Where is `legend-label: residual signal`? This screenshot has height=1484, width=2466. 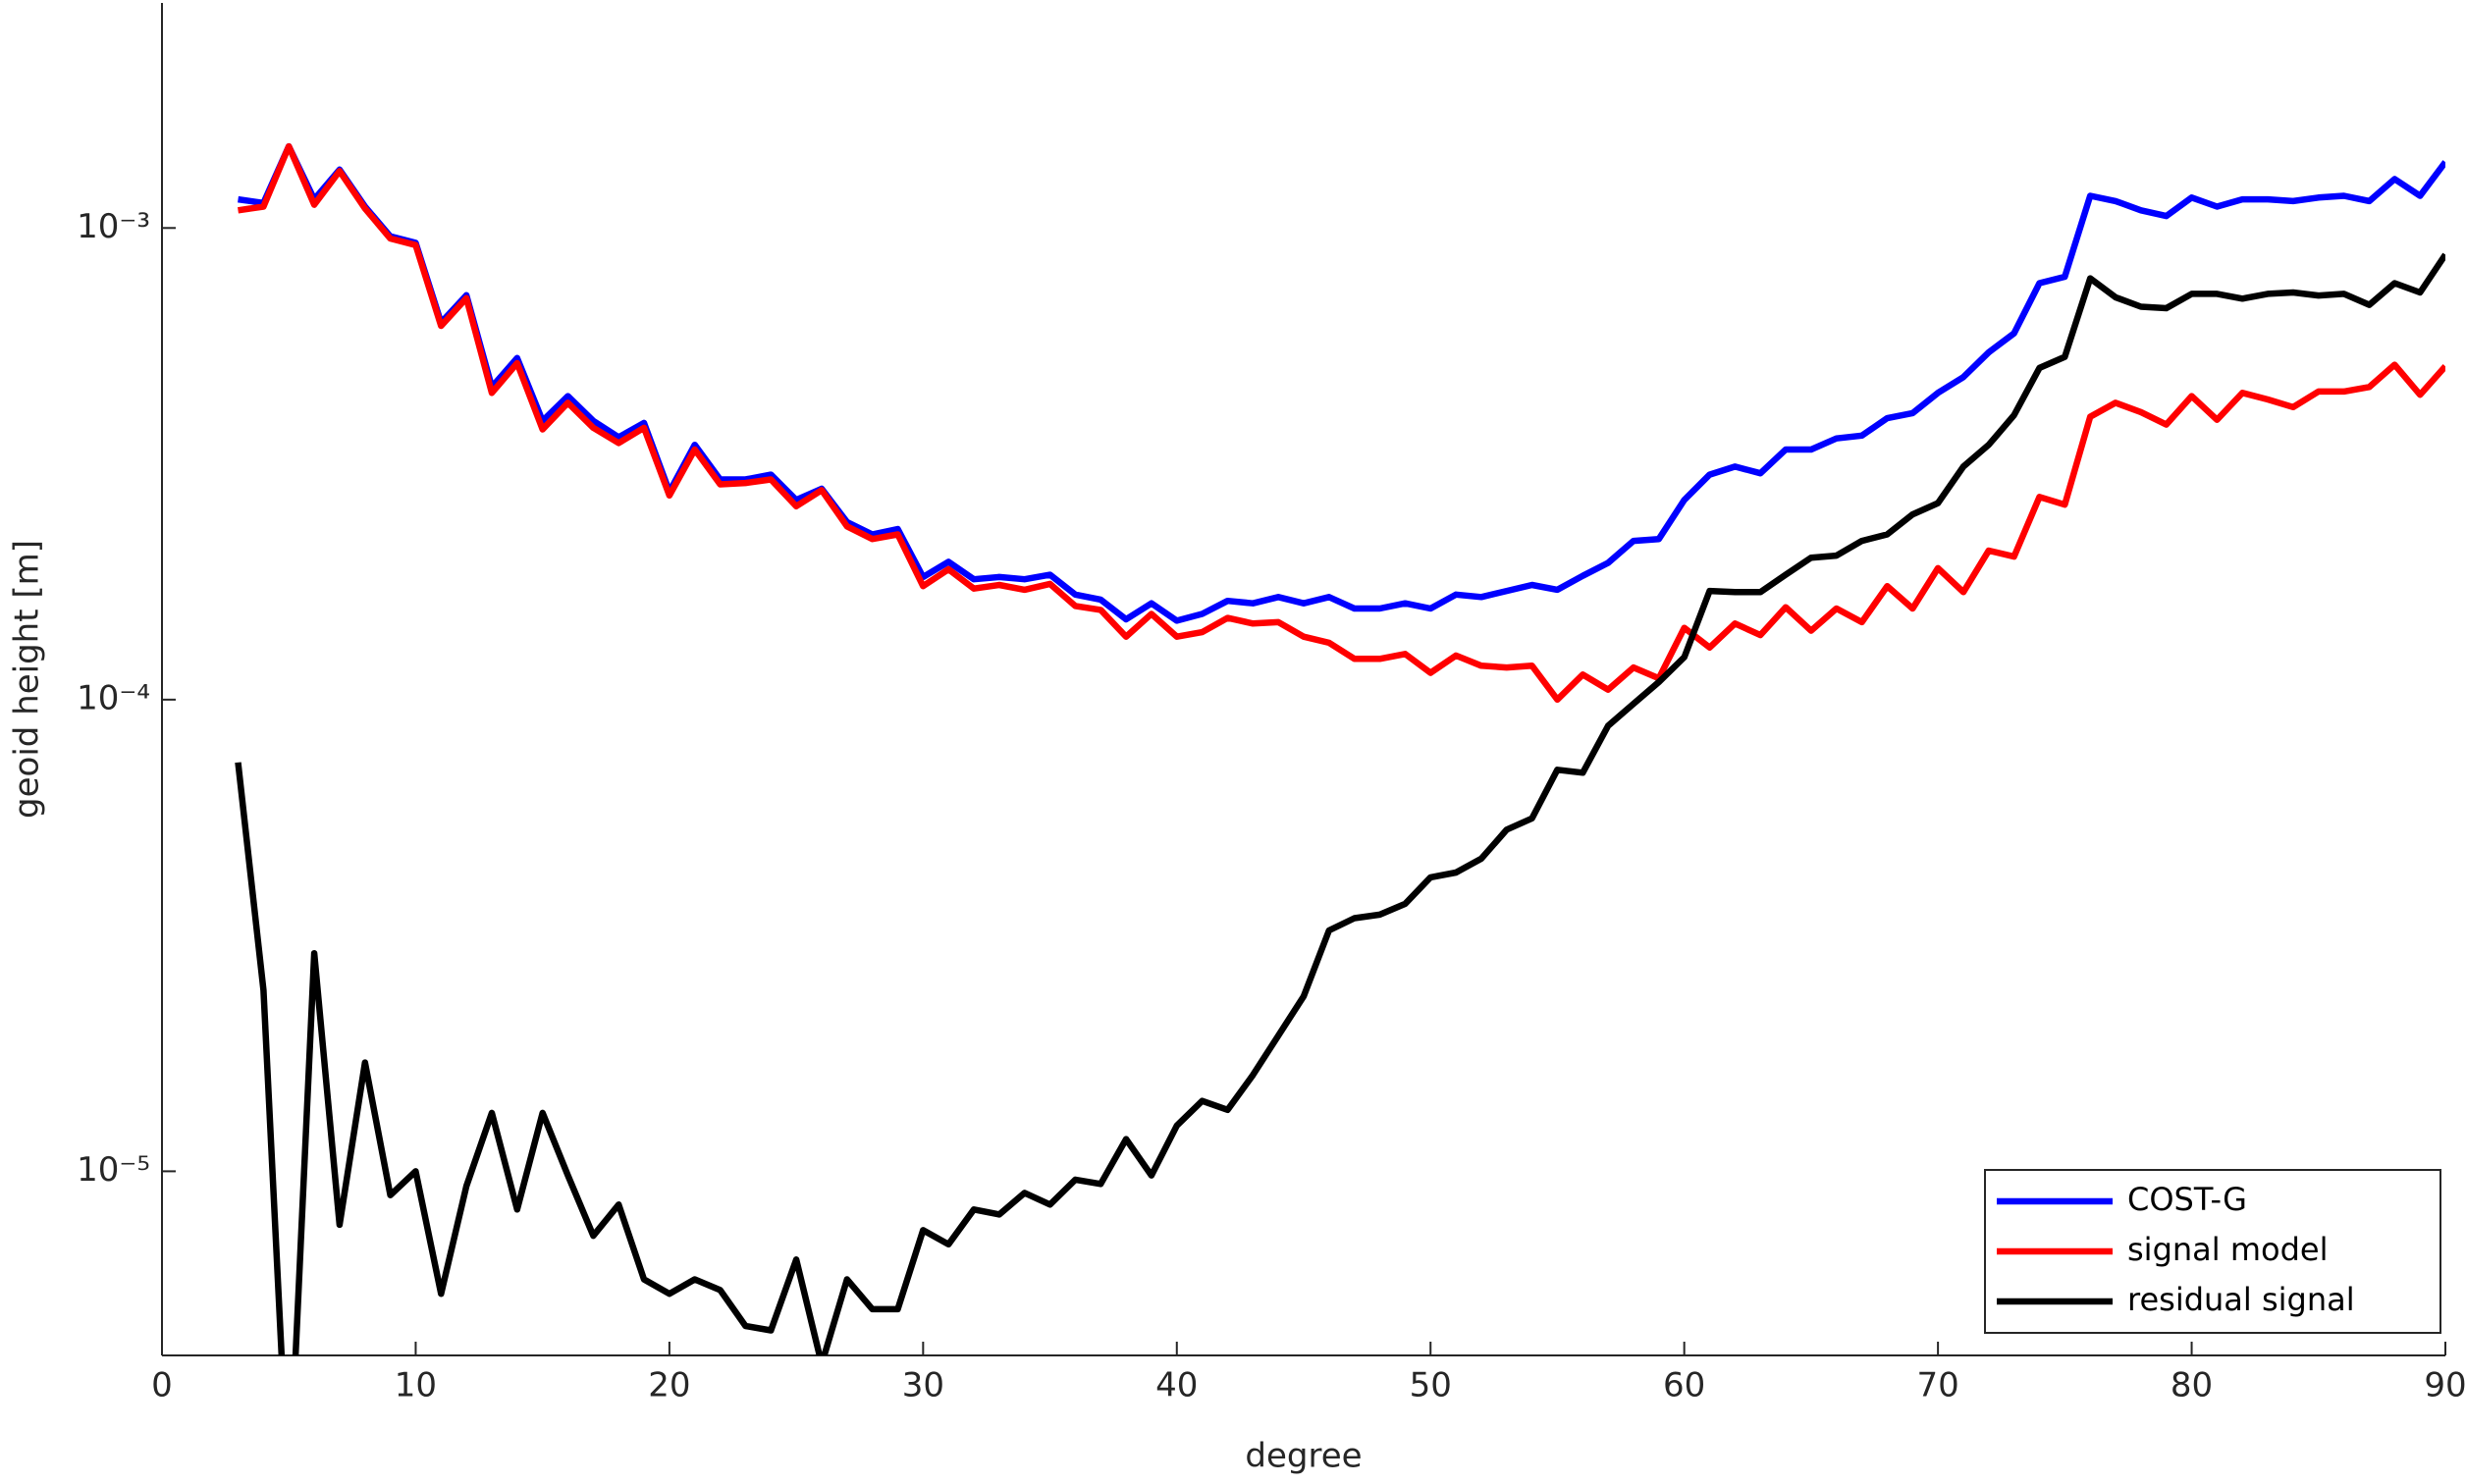
legend-label: residual signal is located at coordinates (2241, 1299).